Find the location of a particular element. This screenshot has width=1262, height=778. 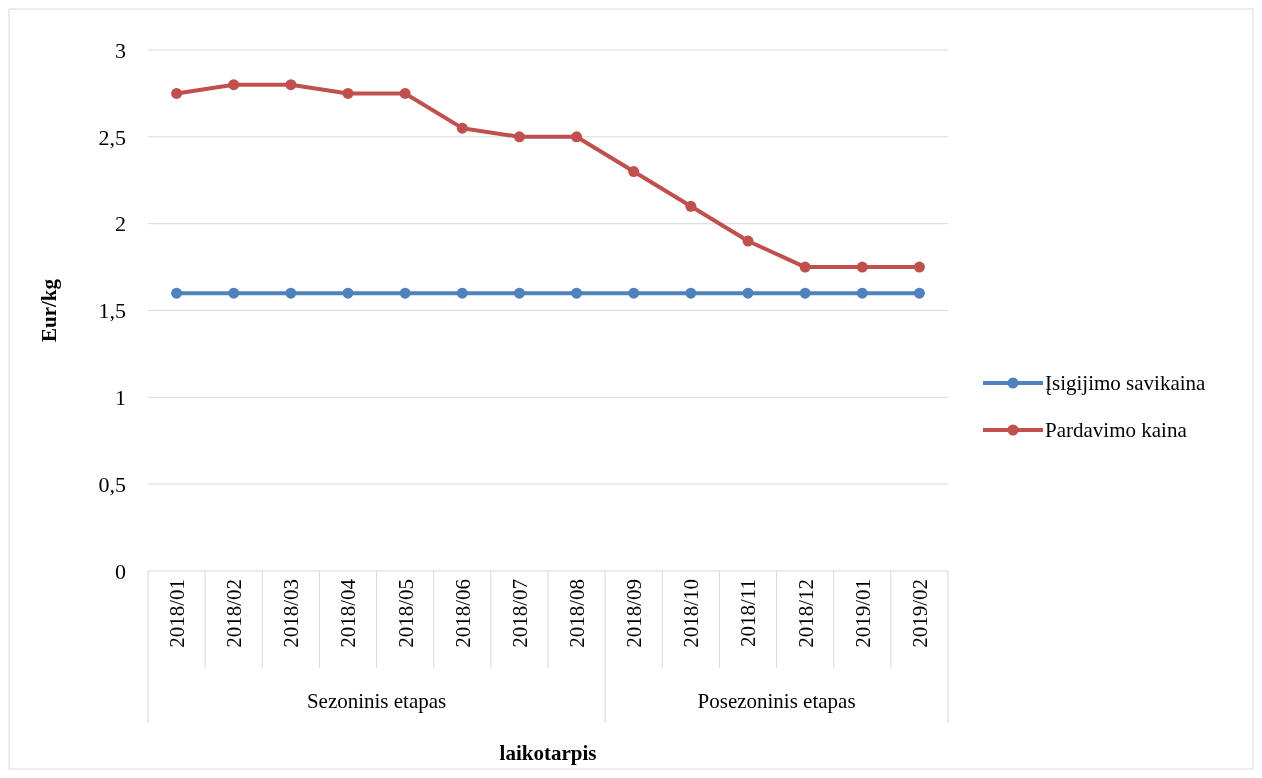

y-tick-label: 1,5 is located at coordinates (112, 311).